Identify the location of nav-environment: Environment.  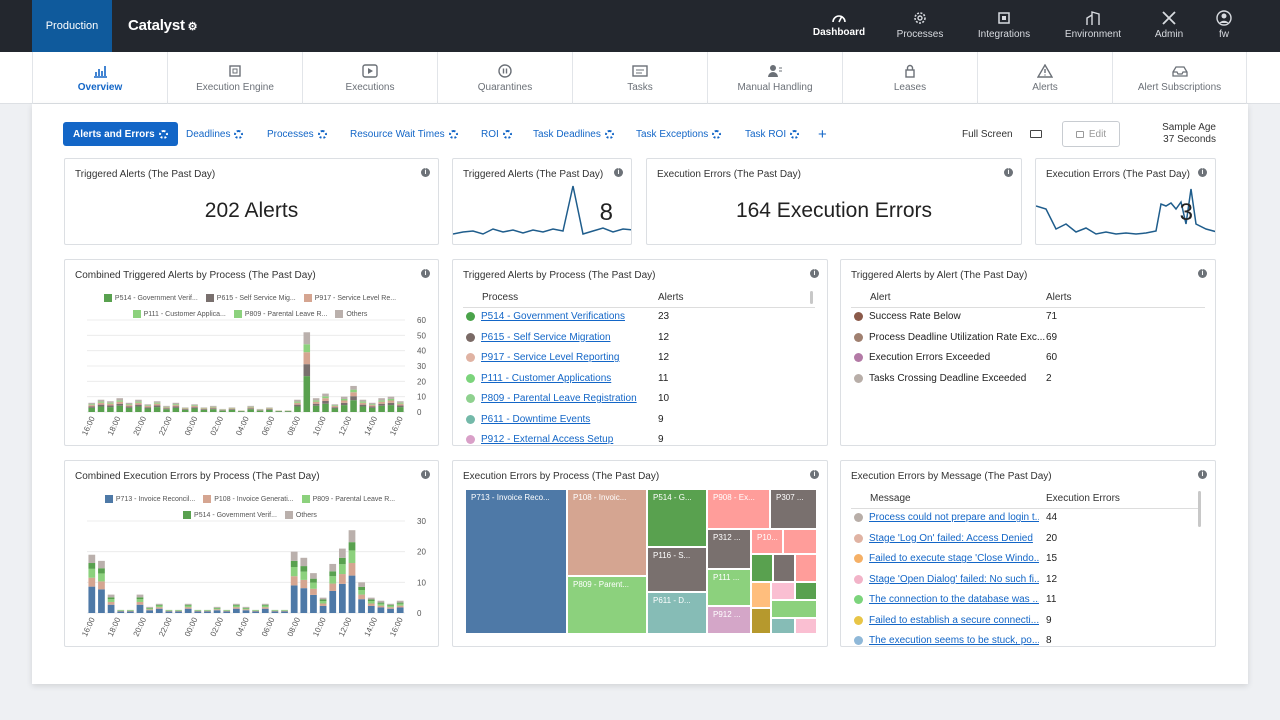
(1093, 25).